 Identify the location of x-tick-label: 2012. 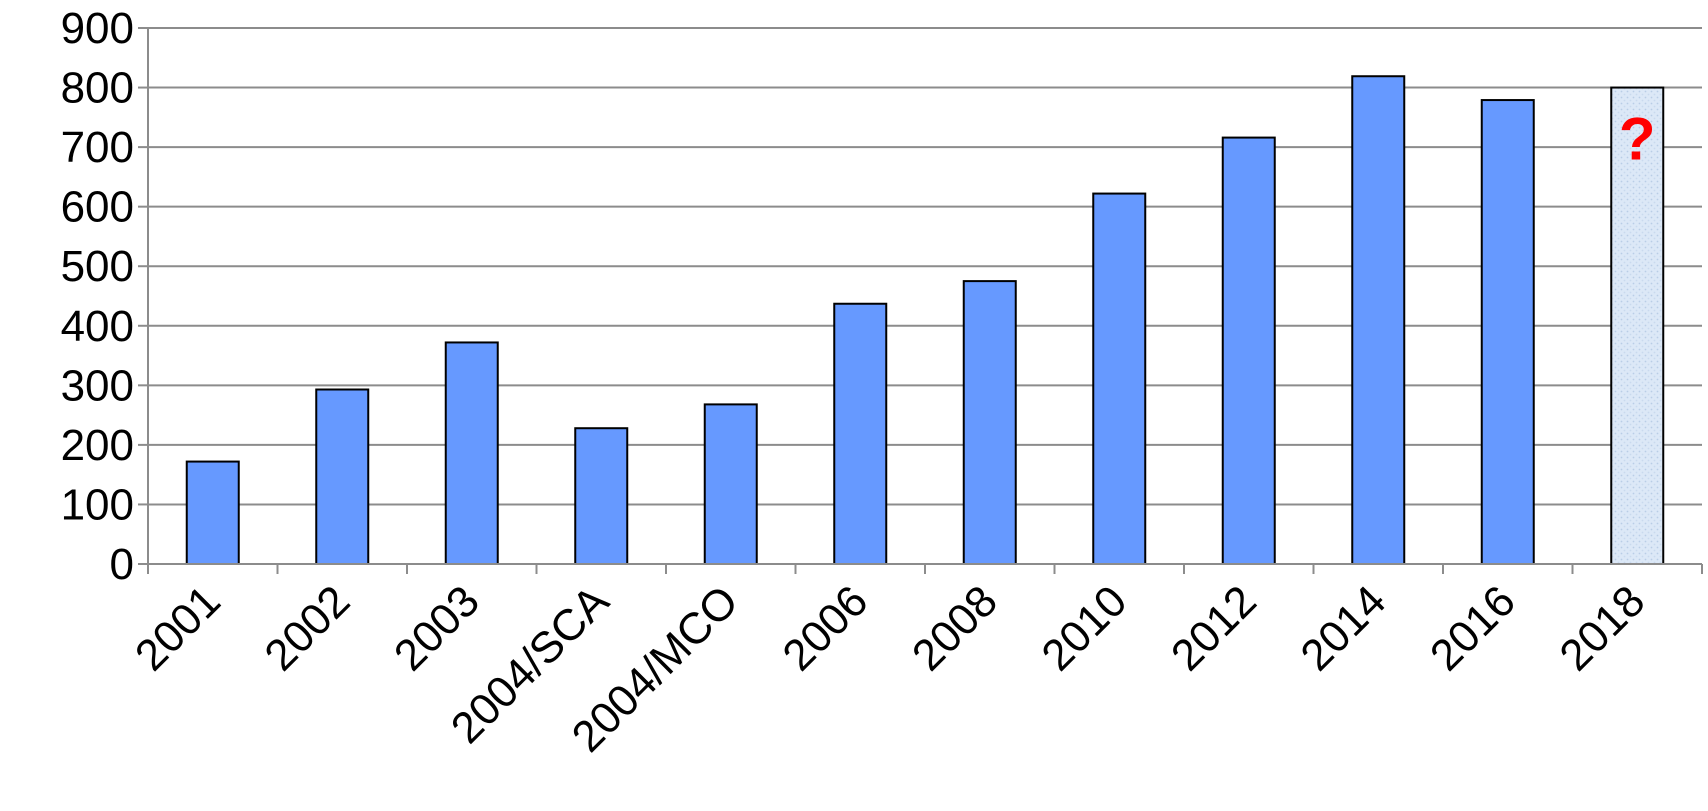
(1214, 628).